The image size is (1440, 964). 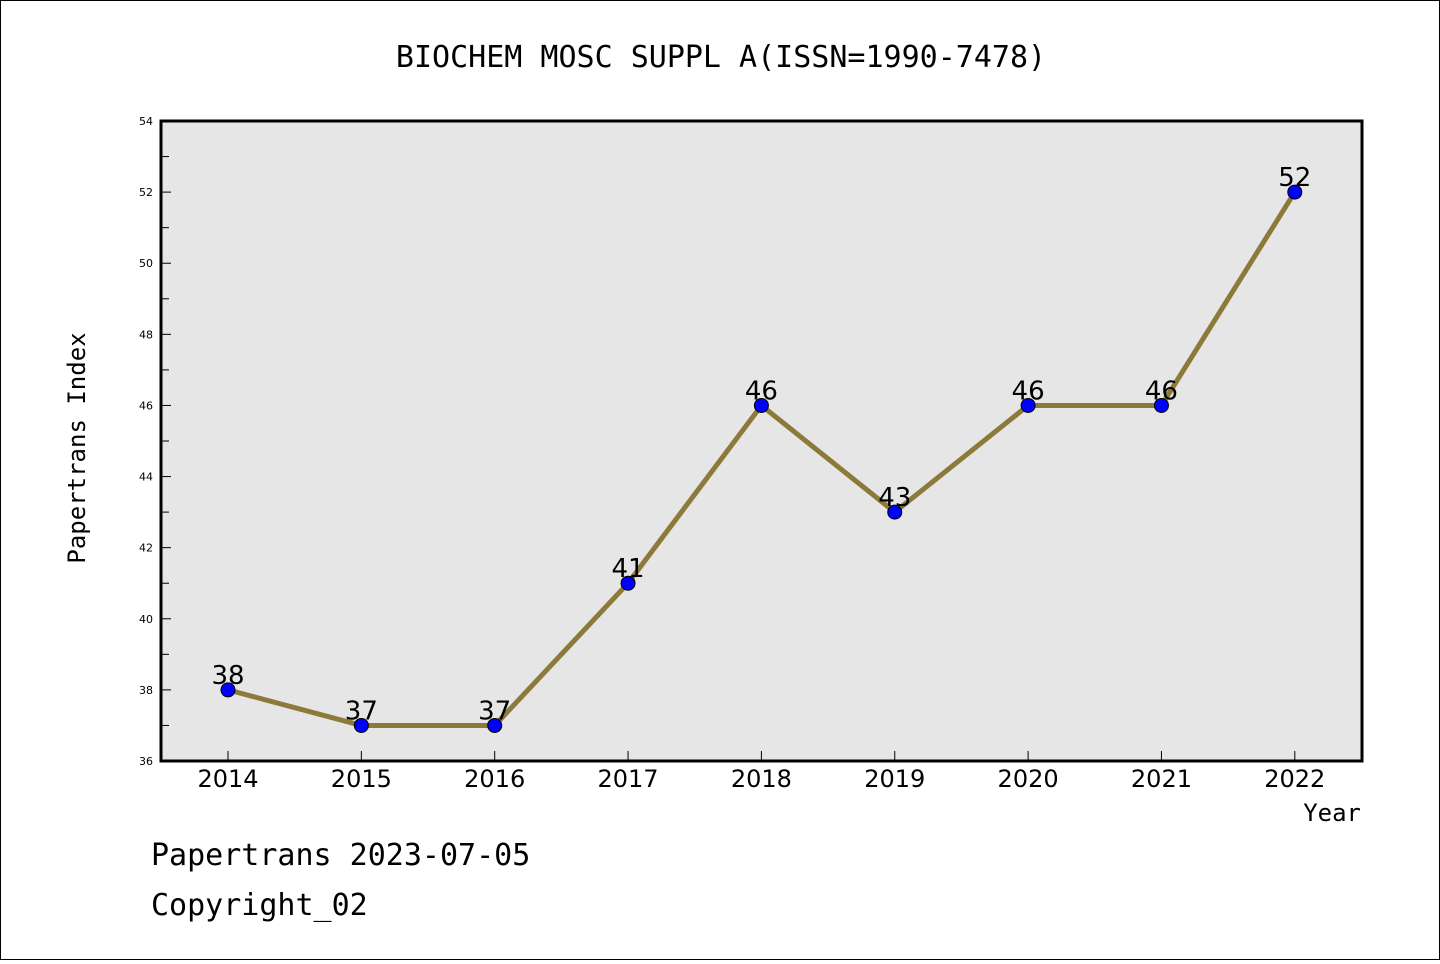 What do you see at coordinates (361, 779) in the screenshot?
I see `x-tick-label: 2015` at bounding box center [361, 779].